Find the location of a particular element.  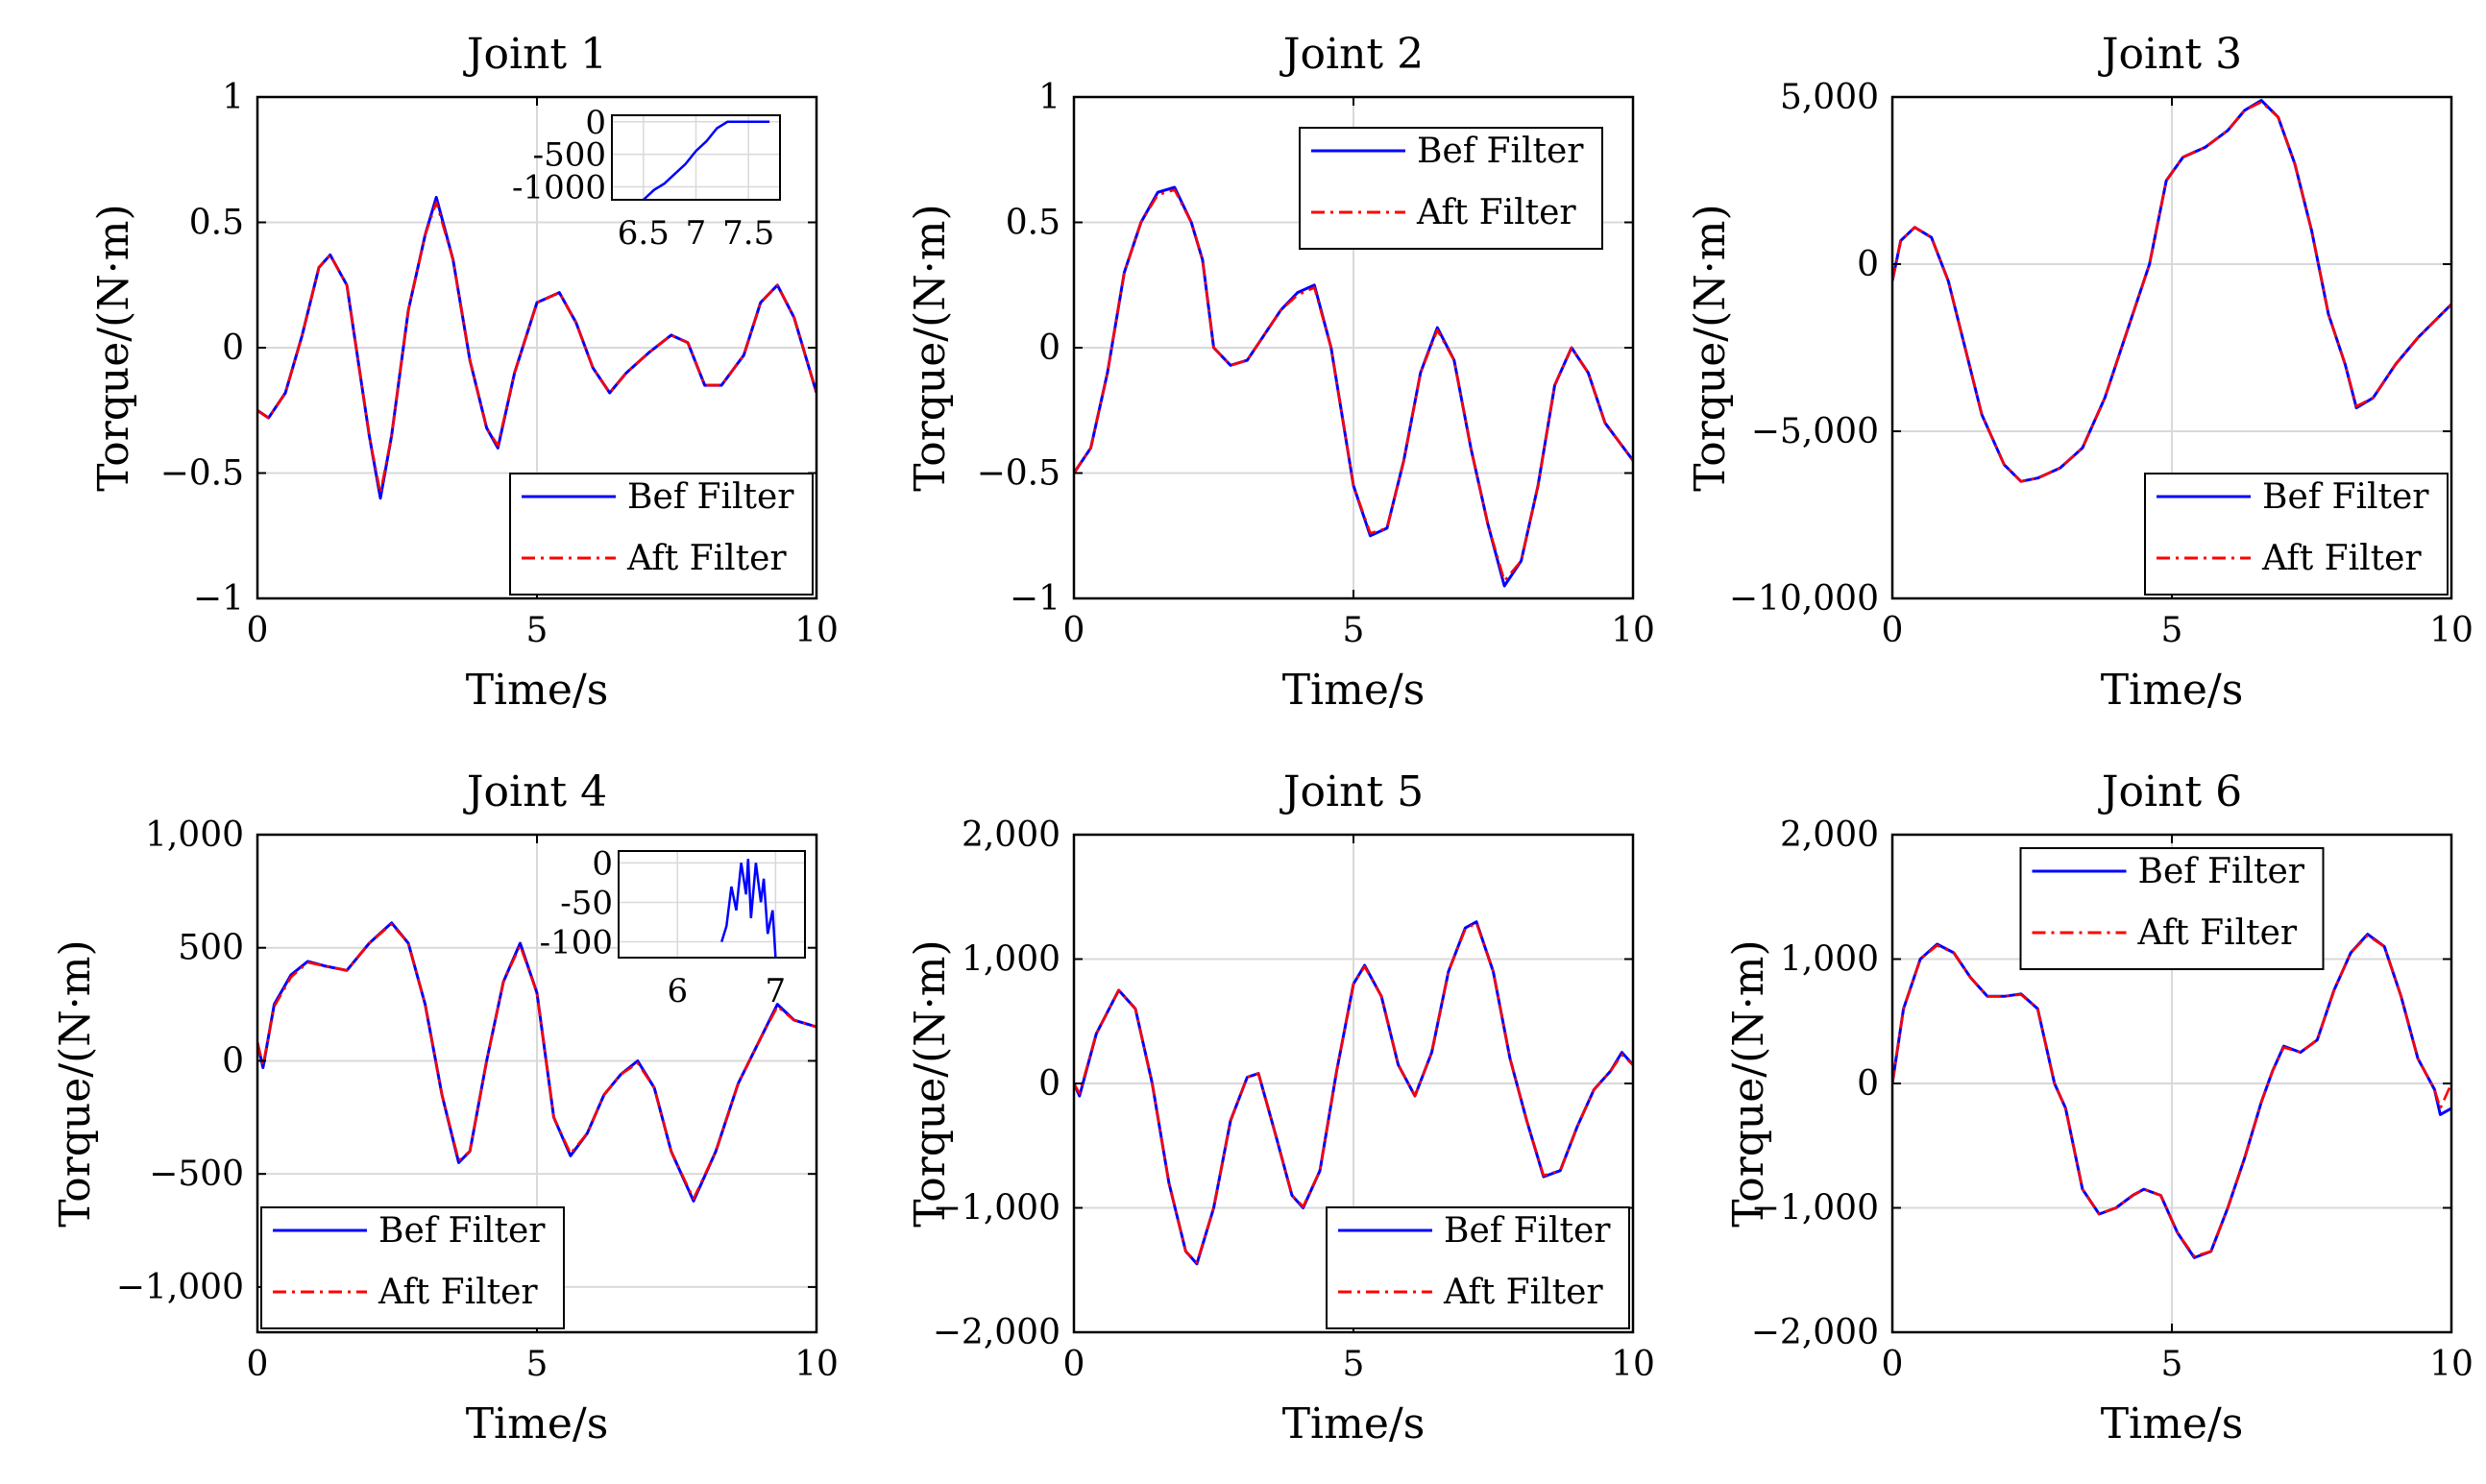

inset-y-tick-label: -100 is located at coordinates (577, 943).